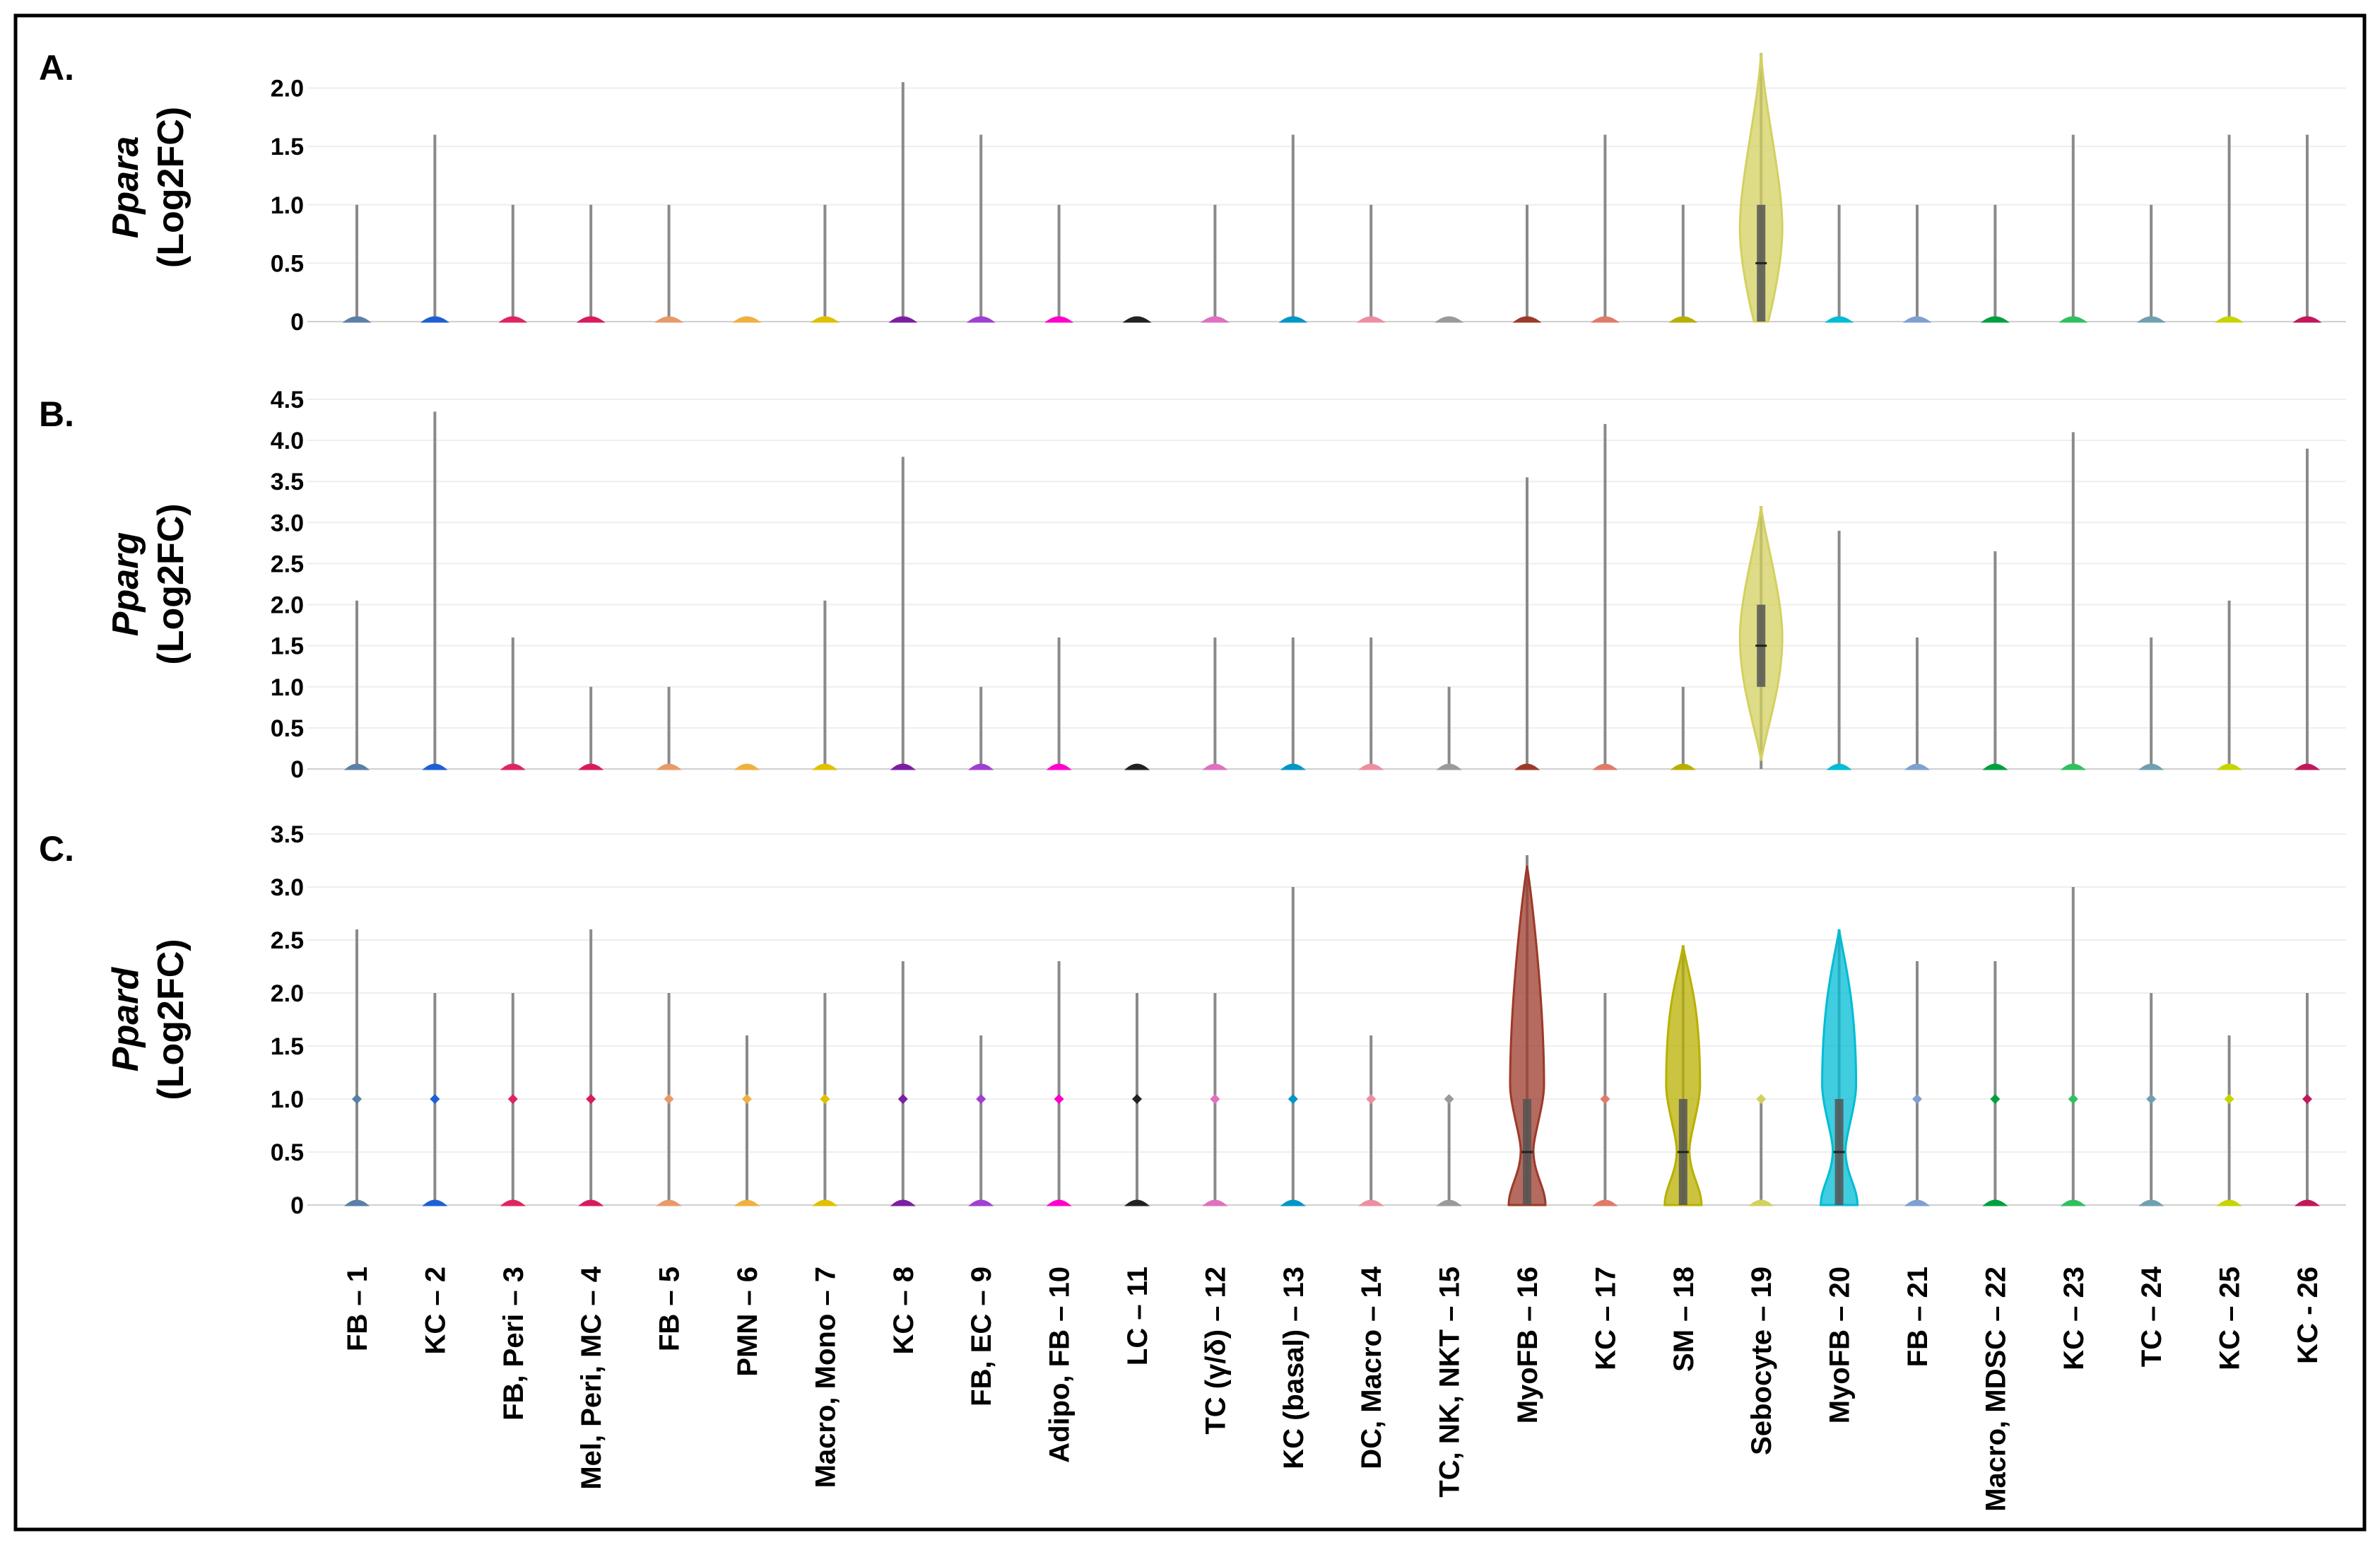 Image resolution: width=2380 pixels, height=1545 pixels. Describe the element at coordinates (126, 584) in the screenshot. I see `y-axis-gene: Pparg` at that location.